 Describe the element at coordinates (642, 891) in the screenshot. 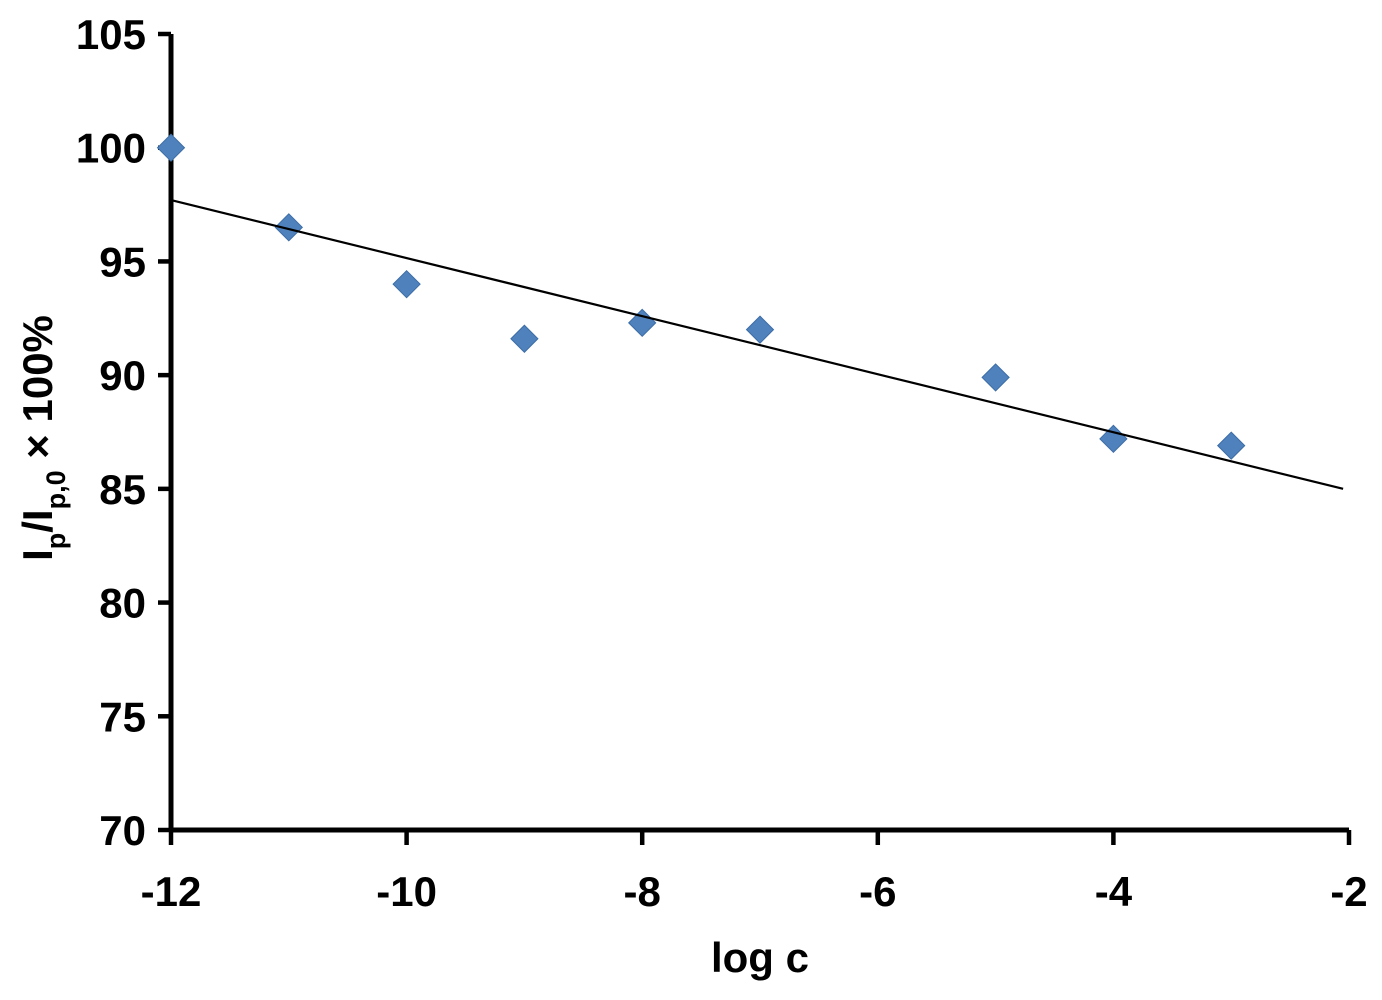

I see `x-tick-label: -8` at that location.